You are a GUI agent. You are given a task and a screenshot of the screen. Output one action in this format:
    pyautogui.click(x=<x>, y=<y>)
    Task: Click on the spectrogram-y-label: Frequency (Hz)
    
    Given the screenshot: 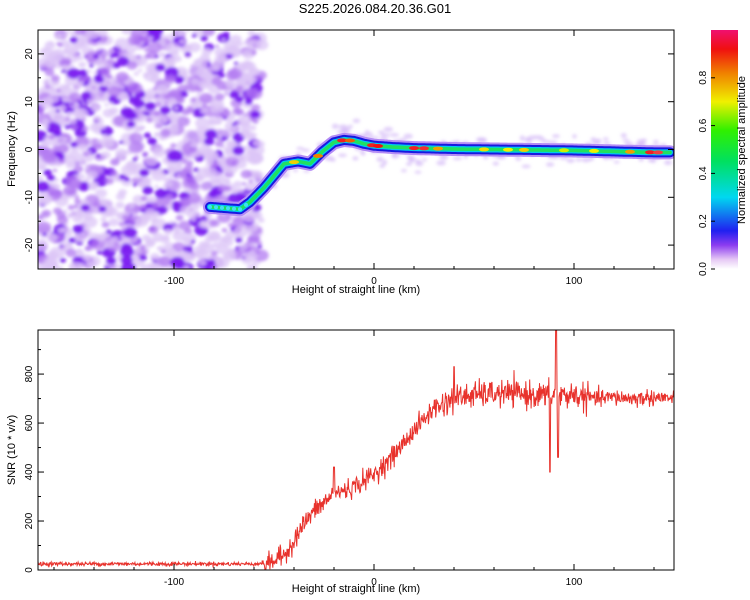 What is the action you would take?
    pyautogui.click(x=12, y=149)
    